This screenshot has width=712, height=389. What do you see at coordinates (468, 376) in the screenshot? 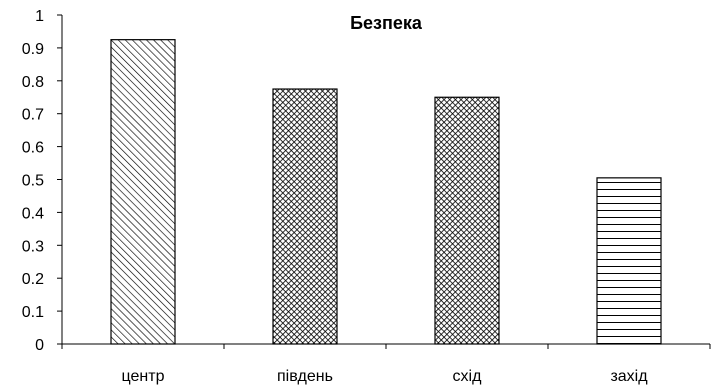
I see `category-label: схід` at bounding box center [468, 376].